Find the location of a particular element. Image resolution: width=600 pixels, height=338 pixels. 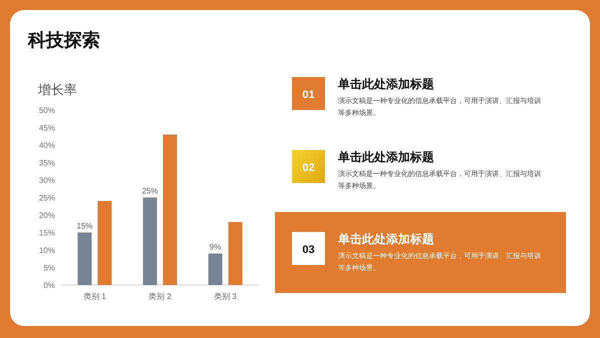

x-tick-label: 类别 3 is located at coordinates (226, 296).